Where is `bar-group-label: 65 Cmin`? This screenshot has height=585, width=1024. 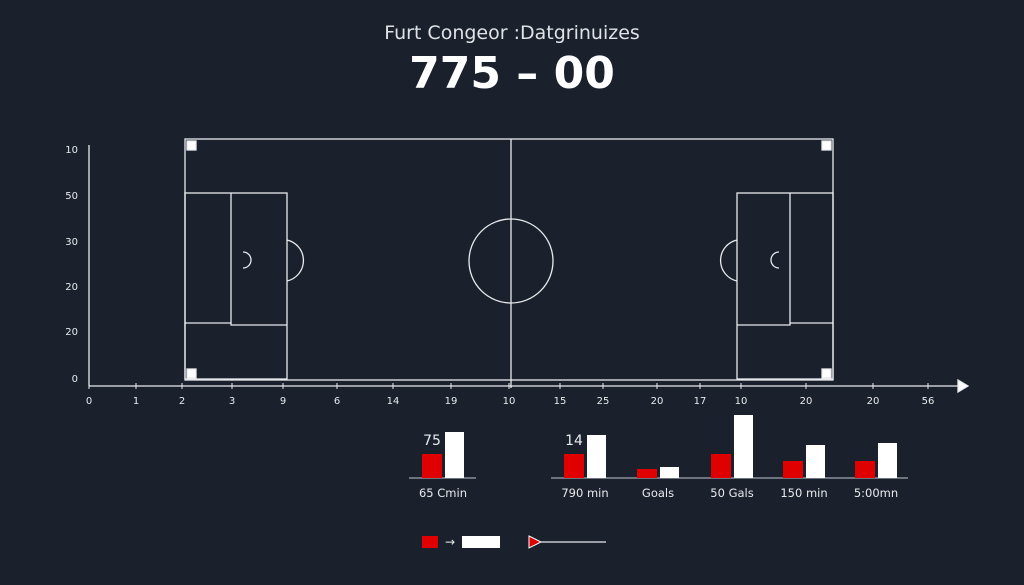
bar-group-label: 65 Cmin is located at coordinates (443, 493).